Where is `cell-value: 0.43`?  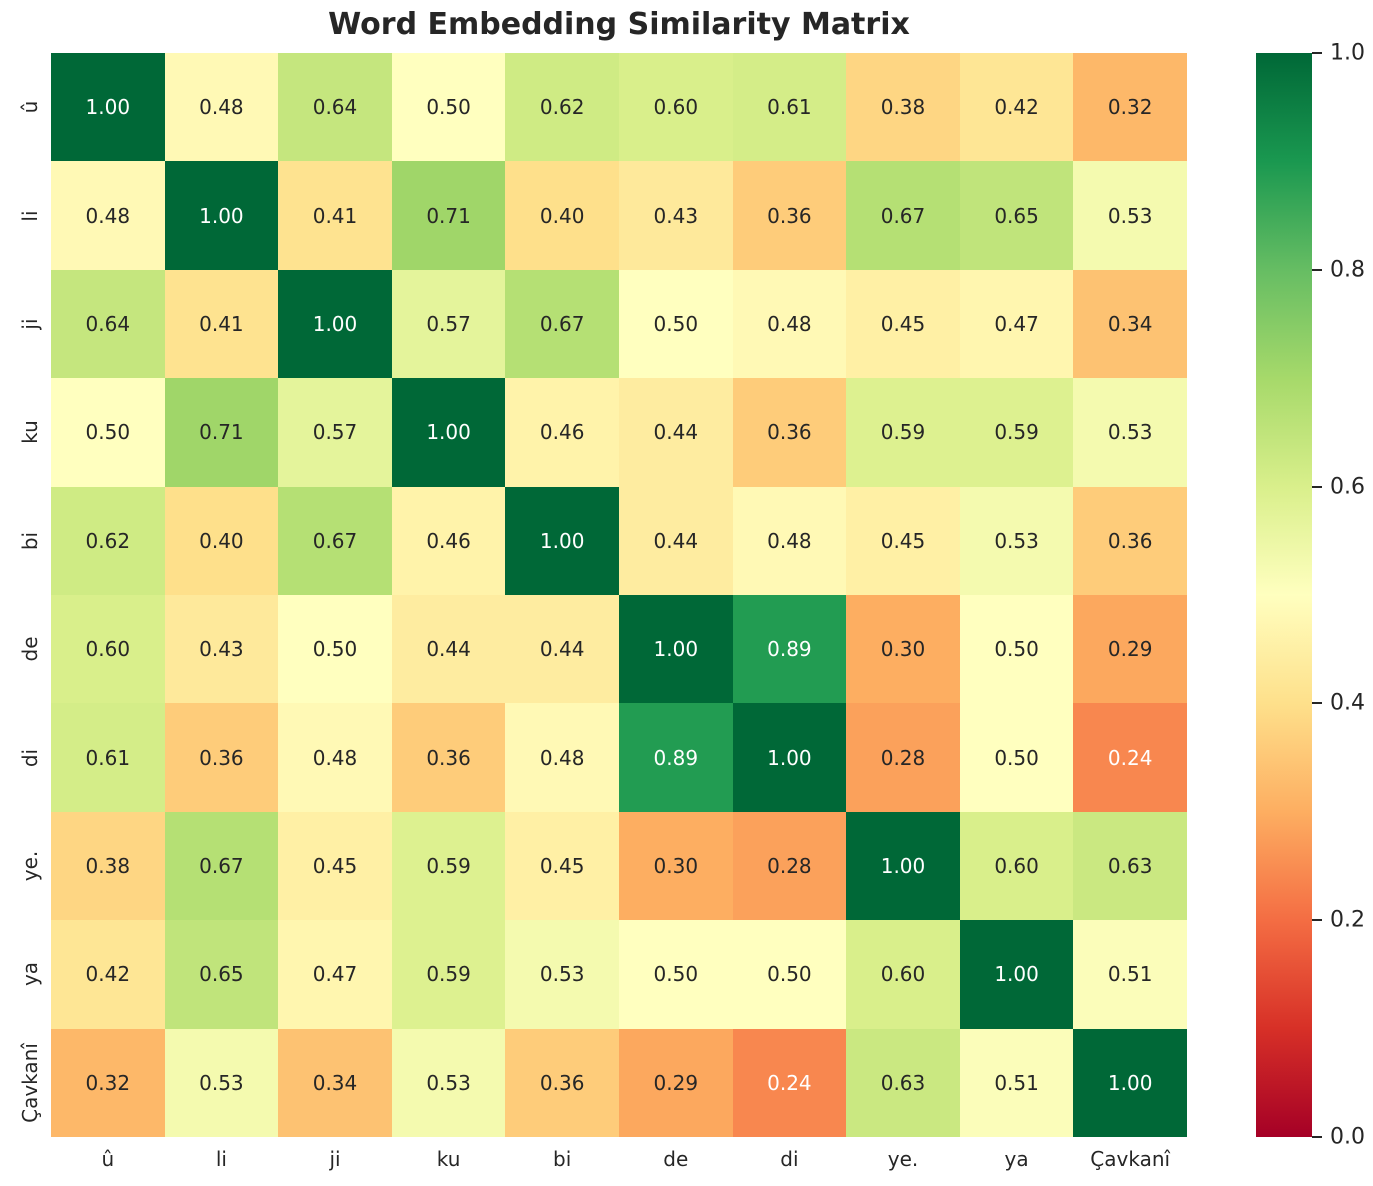
cell-value: 0.43 is located at coordinates (676, 215).